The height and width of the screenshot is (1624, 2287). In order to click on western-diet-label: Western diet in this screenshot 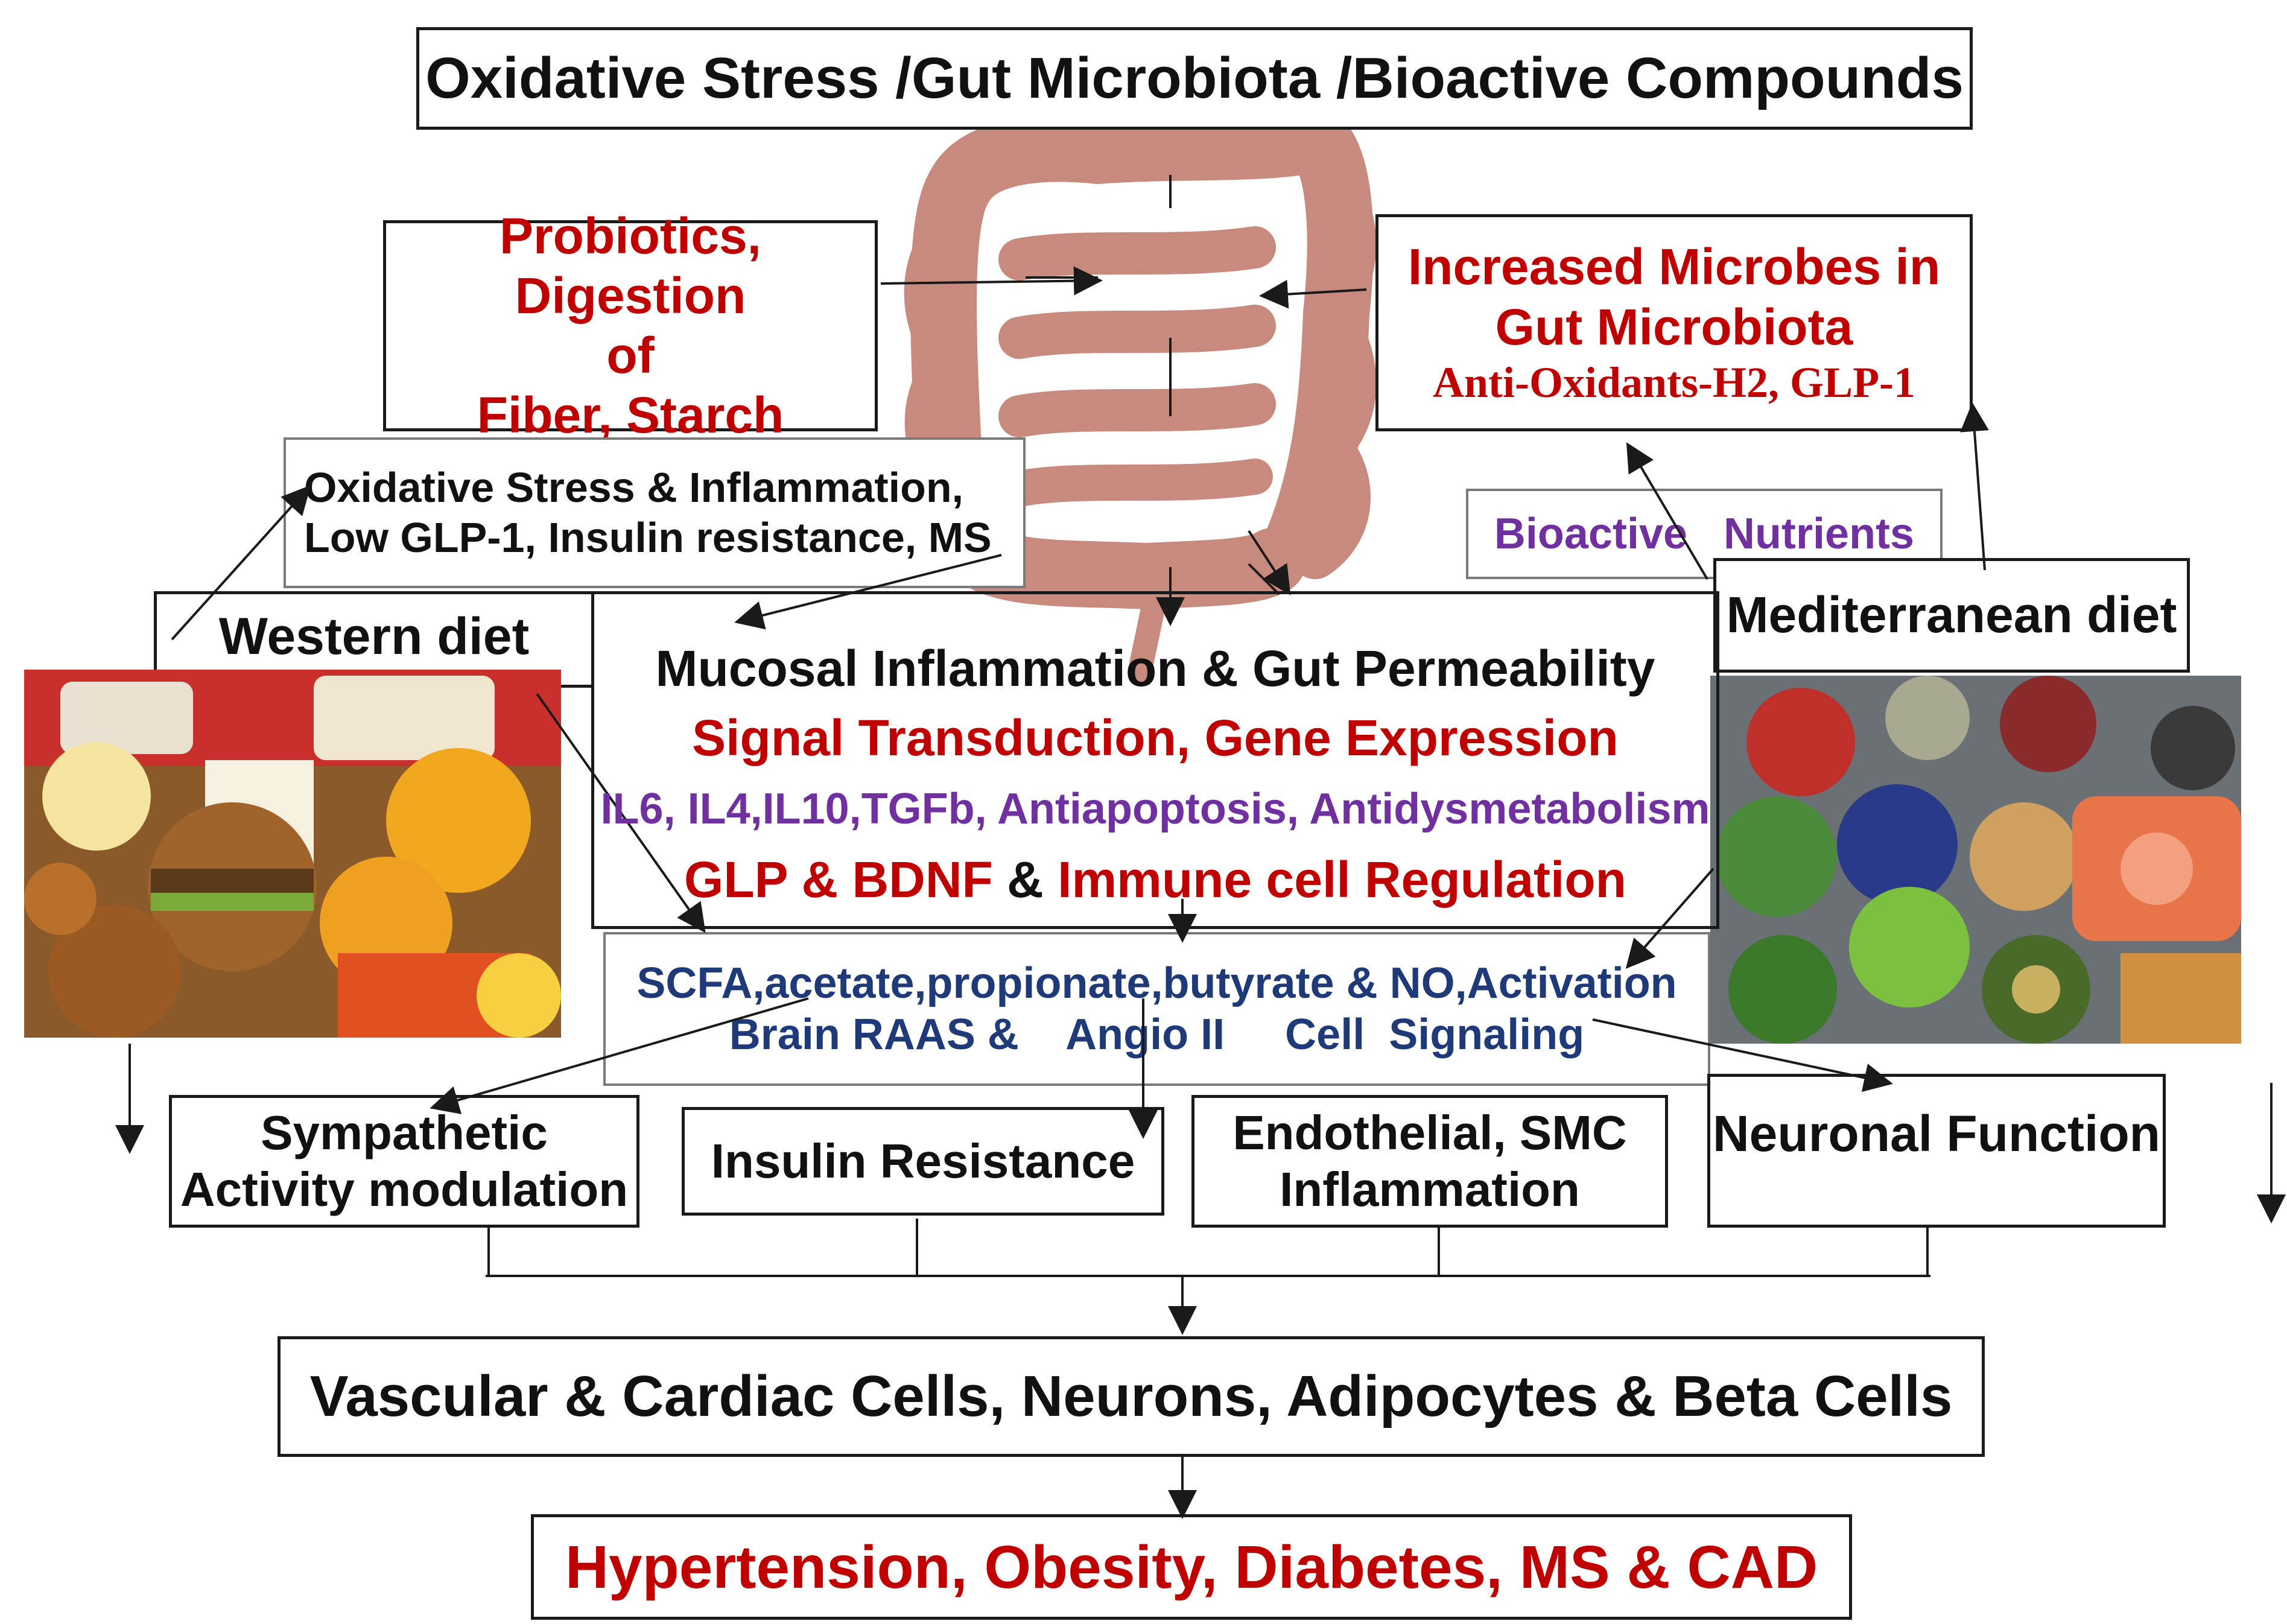, I will do `click(374, 636)`.